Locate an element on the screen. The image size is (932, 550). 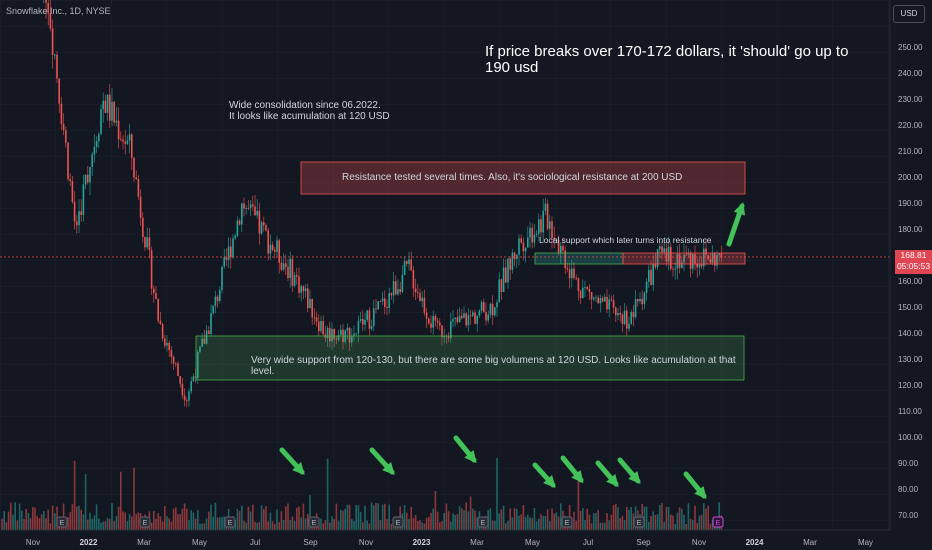
y-tick-label: 230.00 is located at coordinates (910, 99).